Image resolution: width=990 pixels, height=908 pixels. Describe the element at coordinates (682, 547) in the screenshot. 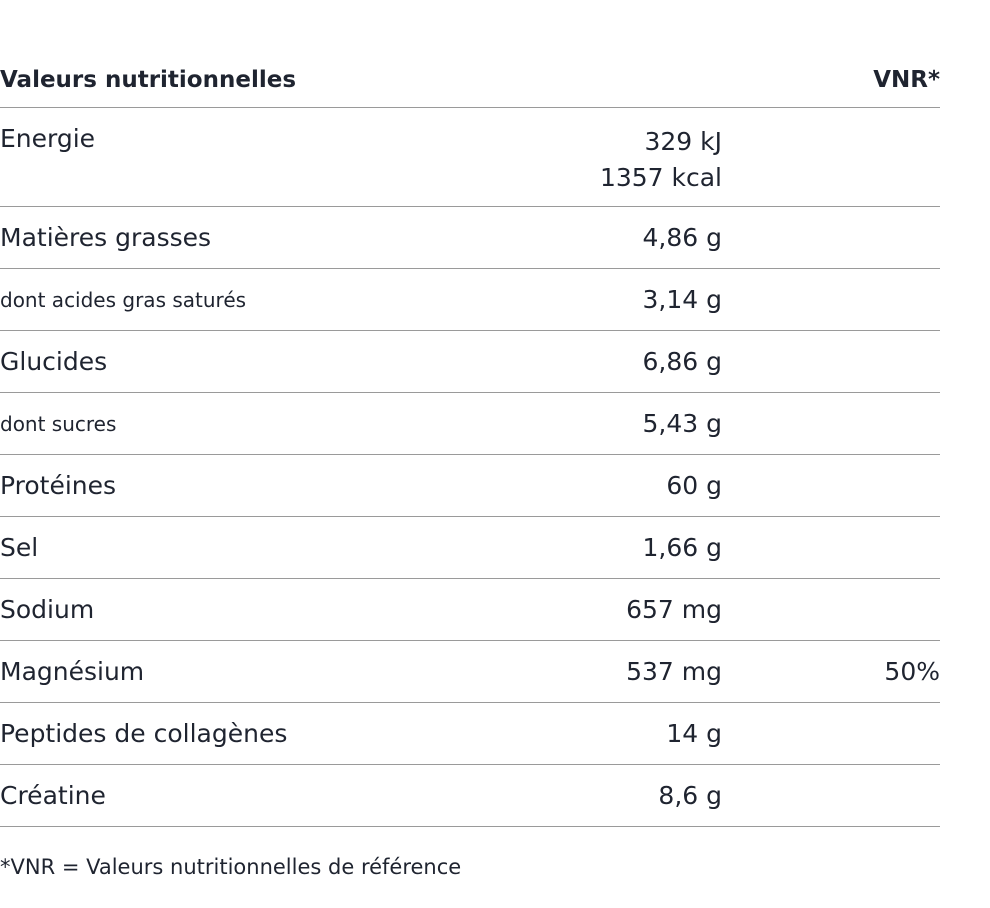

I see `row-value: 1,66 g` at that location.